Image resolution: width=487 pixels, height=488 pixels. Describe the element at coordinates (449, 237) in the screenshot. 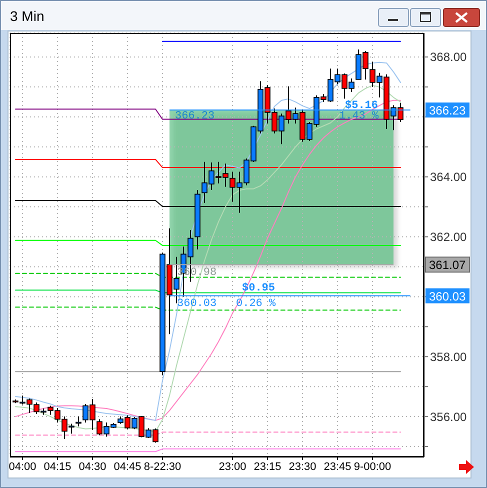

I see `y-tick-label: 362.00` at that location.